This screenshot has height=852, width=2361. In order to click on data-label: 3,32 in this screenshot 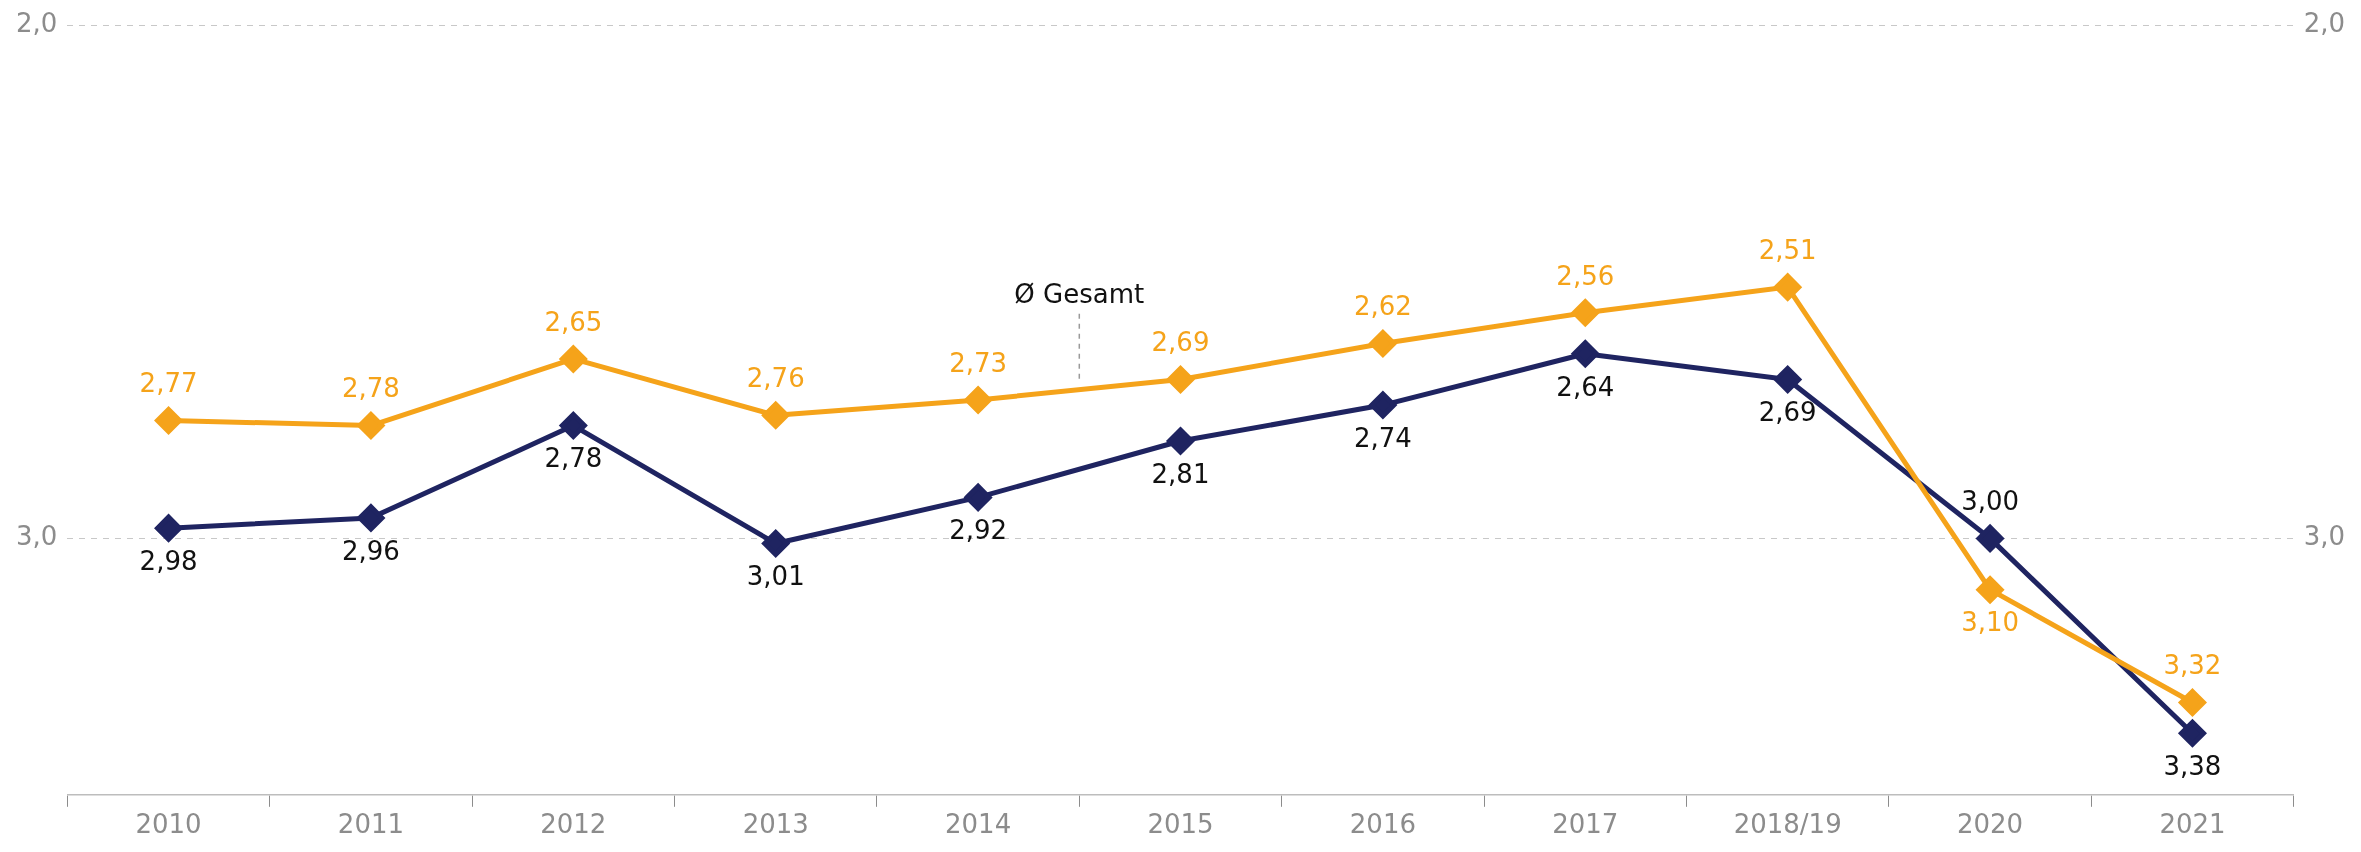, I will do `click(2192, 665)`.